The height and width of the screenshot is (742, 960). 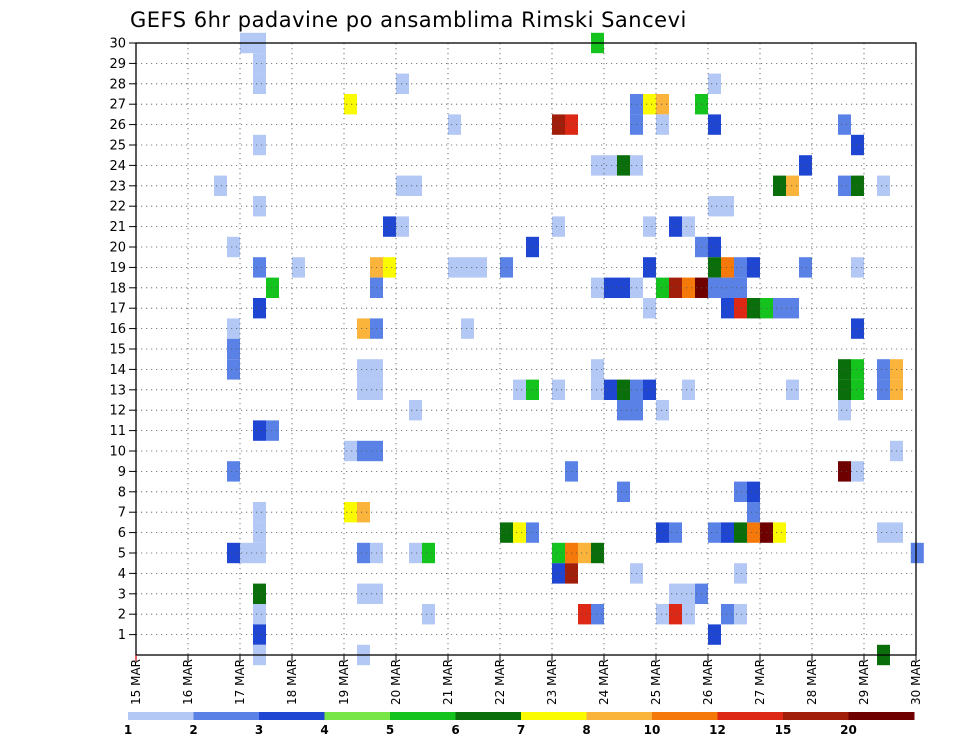 I want to click on legend-label: 4, so click(x=324, y=730).